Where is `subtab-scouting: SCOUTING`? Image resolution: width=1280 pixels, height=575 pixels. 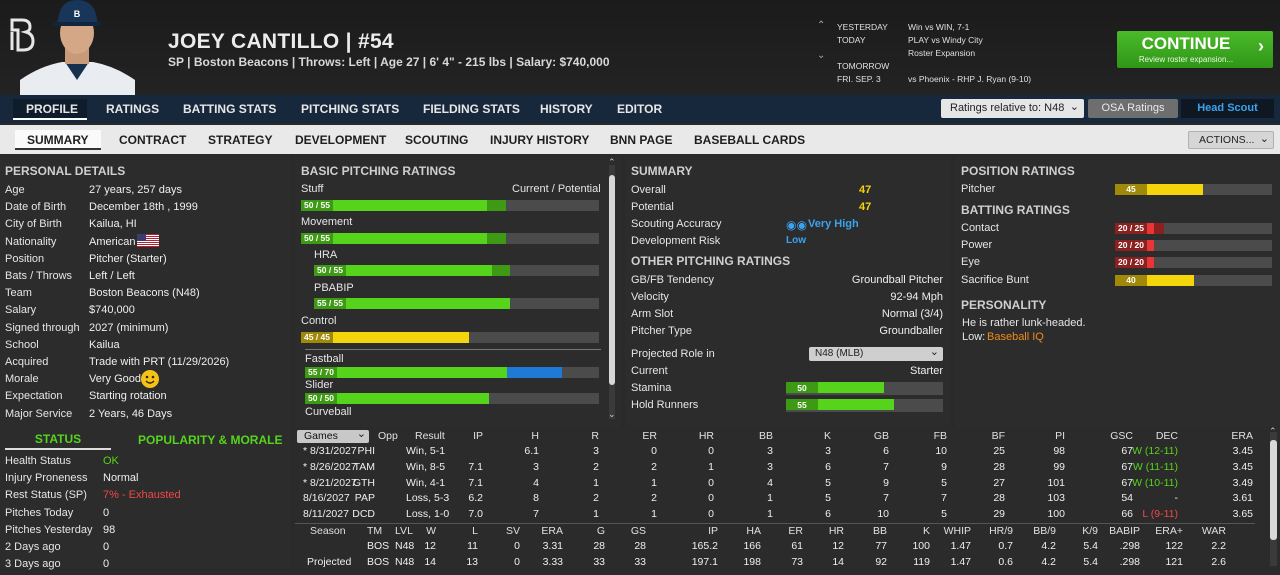
subtab-scouting: SCOUTING is located at coordinates (437, 140).